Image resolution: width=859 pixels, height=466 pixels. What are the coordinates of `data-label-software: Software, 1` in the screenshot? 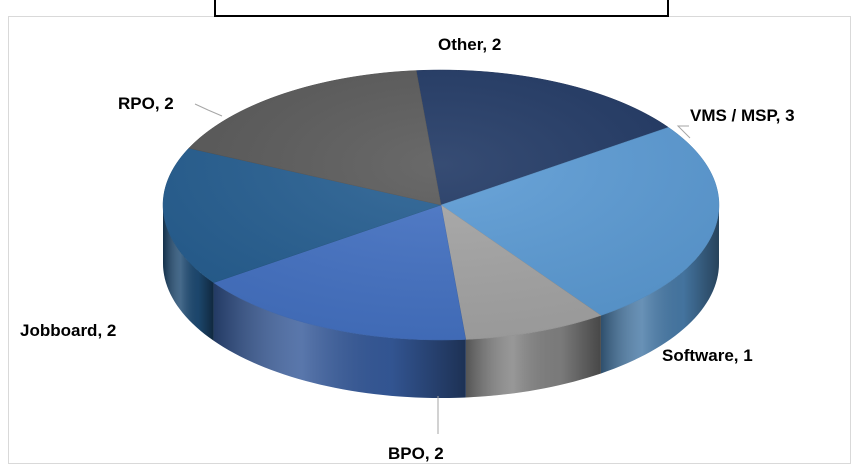 It's located at (707, 355).